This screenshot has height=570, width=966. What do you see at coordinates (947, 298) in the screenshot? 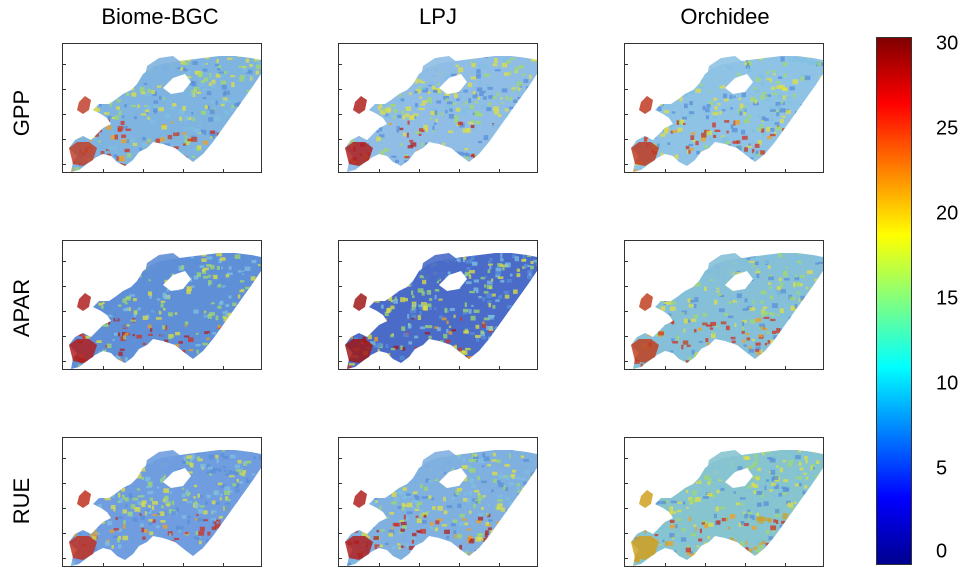
I see `colorbar-tick-15: 15` at bounding box center [947, 298].